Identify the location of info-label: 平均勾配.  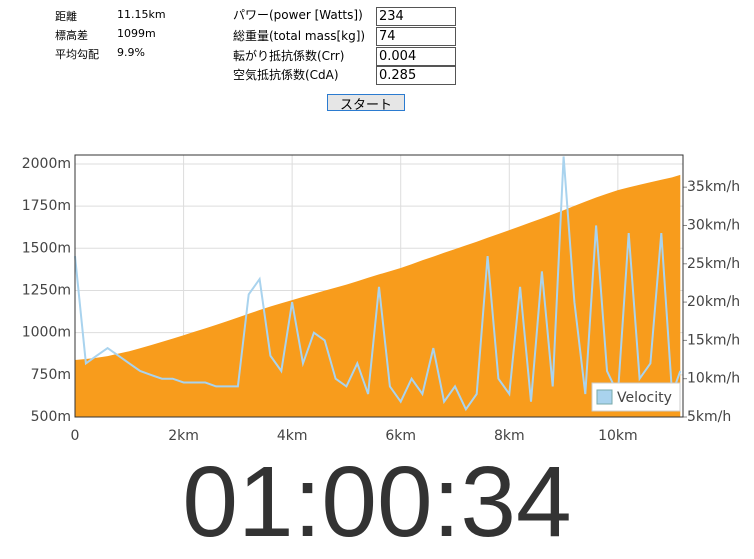
(77, 54).